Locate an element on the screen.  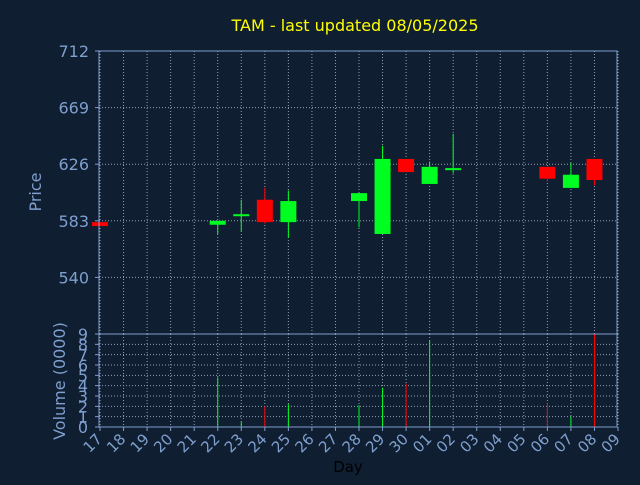
x-tick-label: 21 is located at coordinates (187, 443).